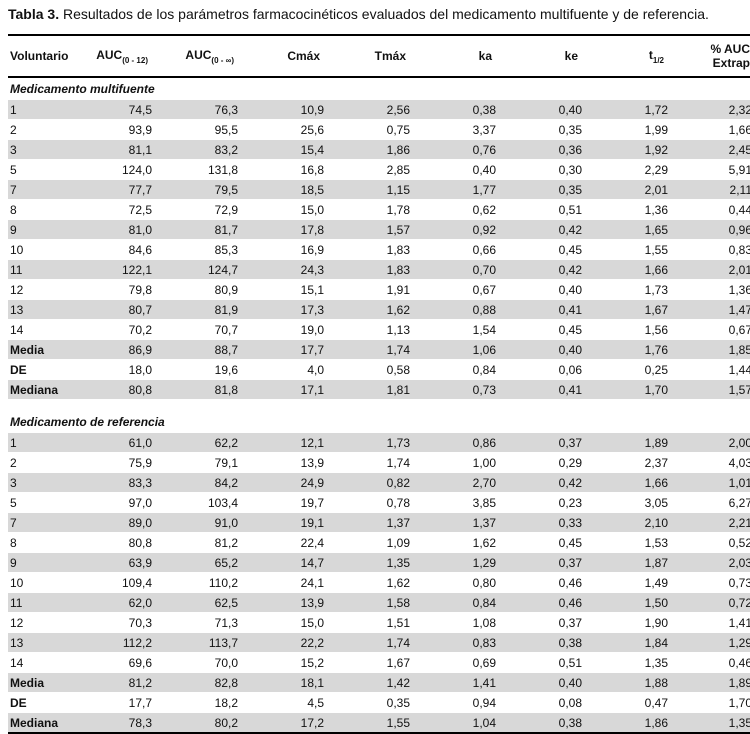 This screenshot has width=750, height=734. What do you see at coordinates (631, 642) in the screenshot?
I see `table-cell: 1,84` at bounding box center [631, 642].